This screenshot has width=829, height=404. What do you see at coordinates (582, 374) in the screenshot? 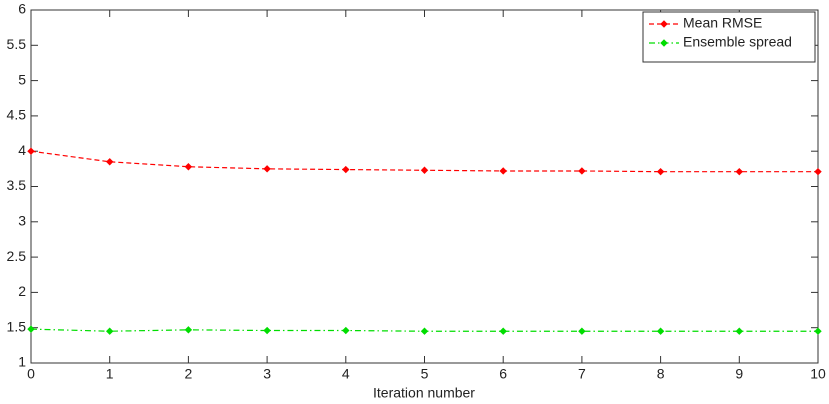
I see `x-tick-label: 7` at bounding box center [582, 374].